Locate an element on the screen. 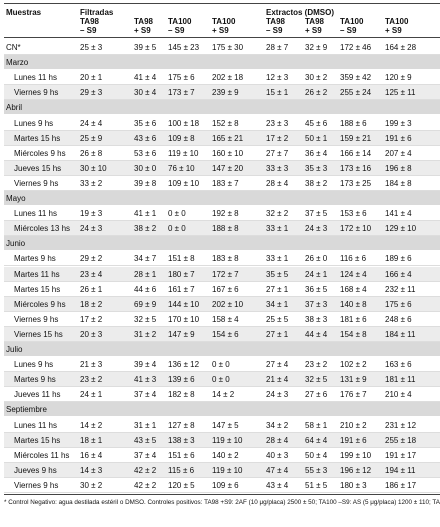  cell: 359 ± 42 is located at coordinates (356, 78).